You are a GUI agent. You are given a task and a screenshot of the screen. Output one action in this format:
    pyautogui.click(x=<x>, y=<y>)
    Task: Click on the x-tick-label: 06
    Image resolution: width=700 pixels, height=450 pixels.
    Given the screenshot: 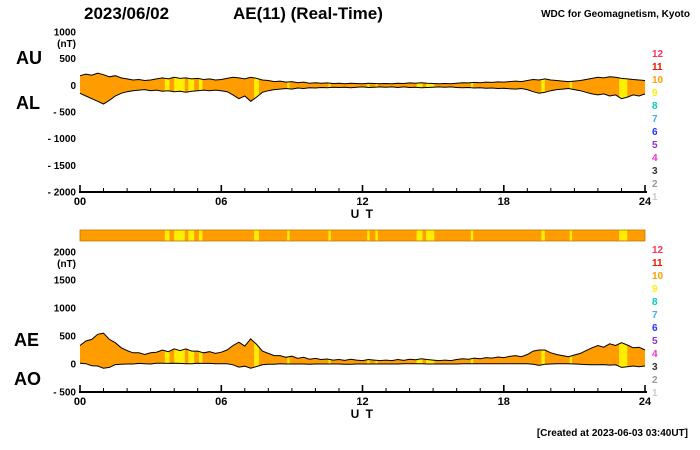 What is the action you would take?
    pyautogui.click(x=221, y=402)
    